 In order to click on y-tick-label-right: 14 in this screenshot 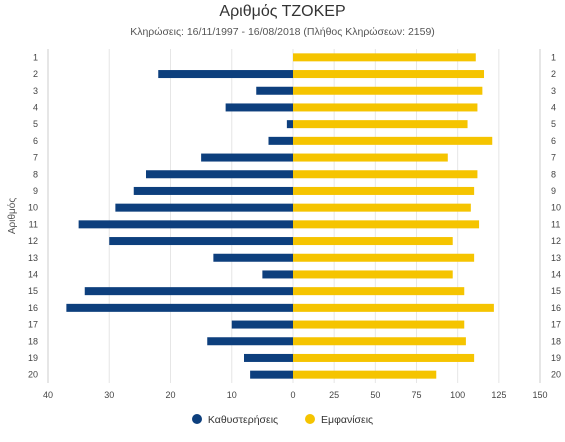, I will do `click(556, 274)`.